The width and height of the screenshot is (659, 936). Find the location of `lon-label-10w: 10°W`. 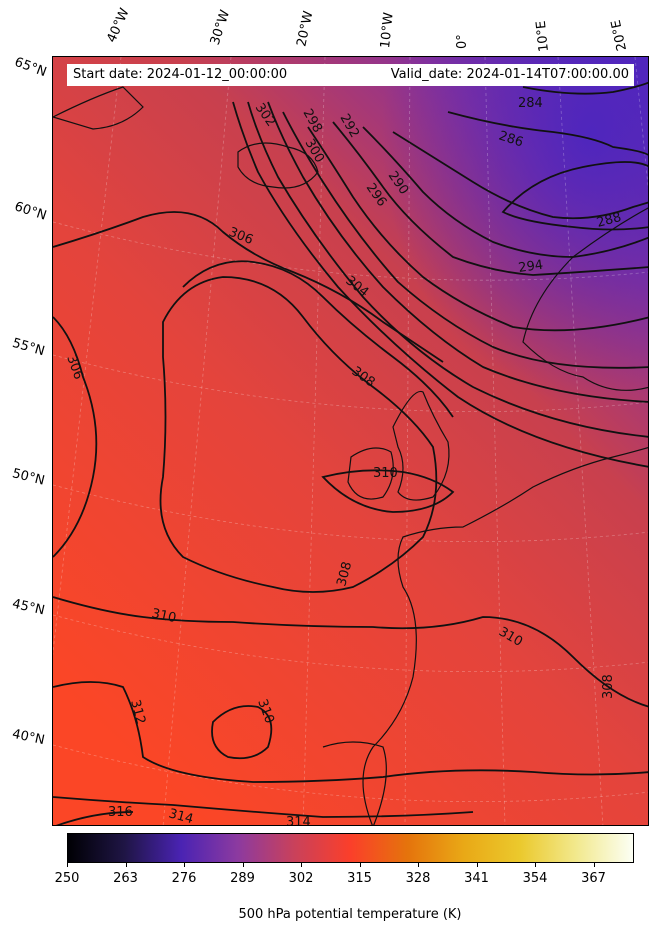

lon-label-10w: 10°W is located at coordinates (387, 30).